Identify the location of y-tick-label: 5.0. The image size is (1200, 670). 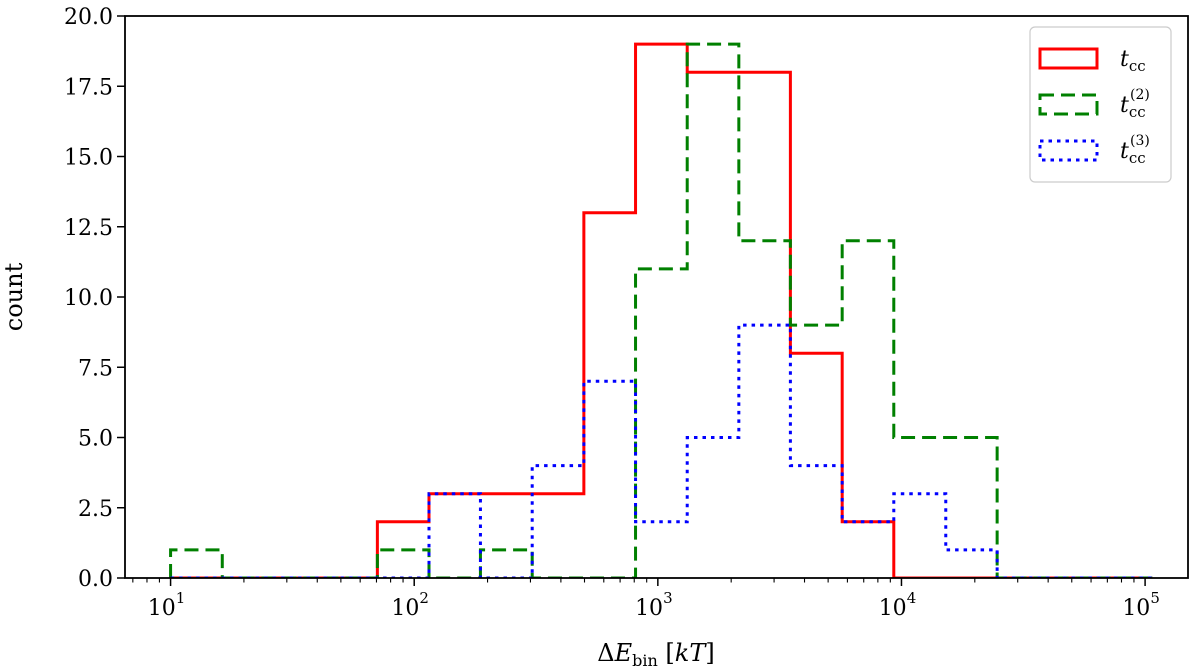
(95, 439).